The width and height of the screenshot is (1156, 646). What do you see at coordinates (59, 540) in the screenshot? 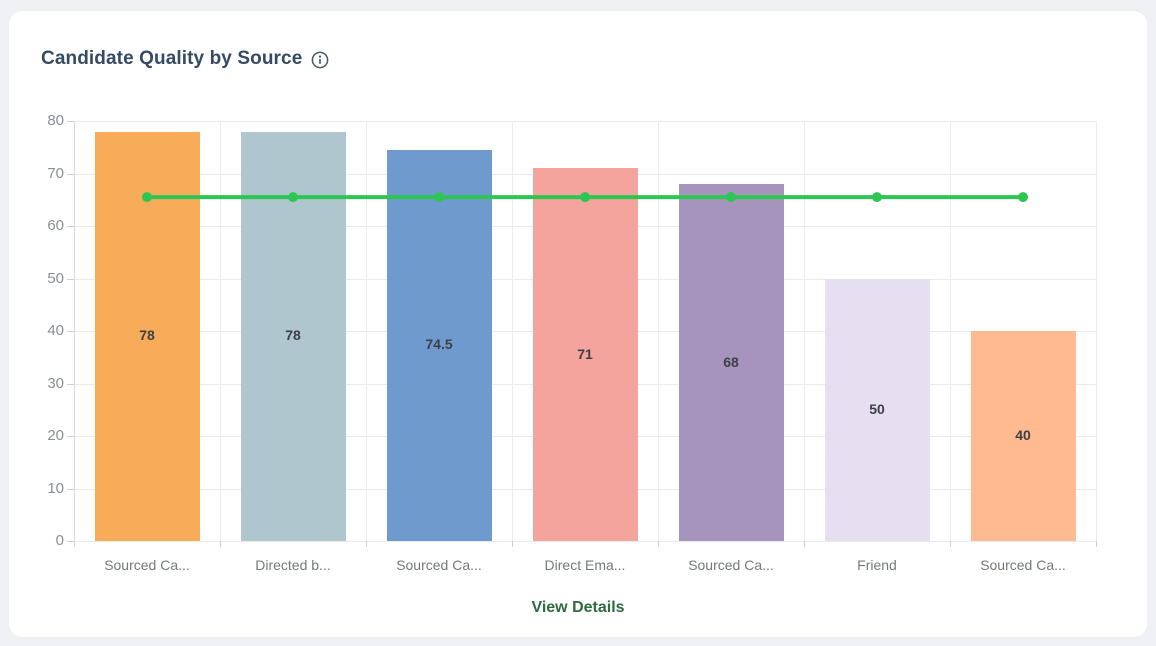
I see `y-axis-tick-label: 0` at bounding box center [59, 540].